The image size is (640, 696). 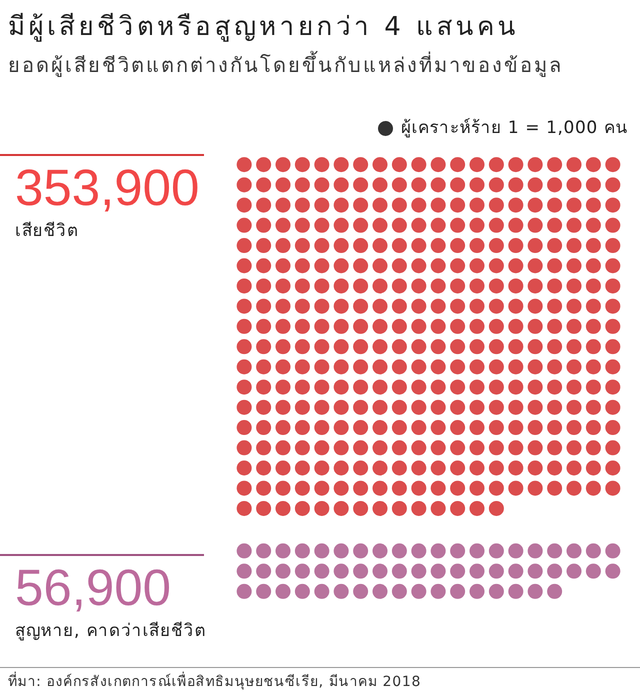 I want to click on legend-title: ผู้เคราะห์ร้าย 1 = 1,000 คน, so click(x=514, y=128).